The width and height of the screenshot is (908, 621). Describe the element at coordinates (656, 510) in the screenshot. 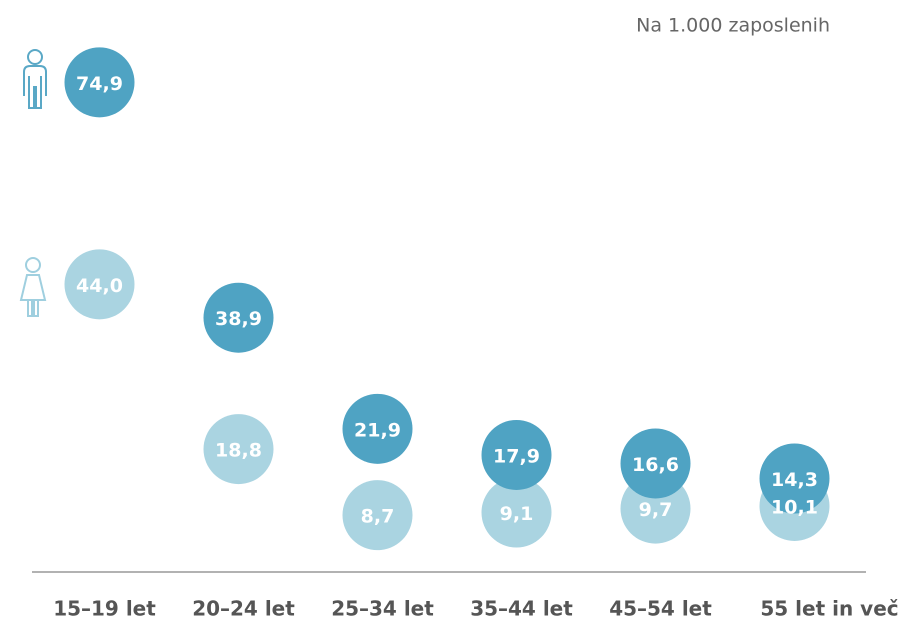

I see `data-label: 9,7` at that location.